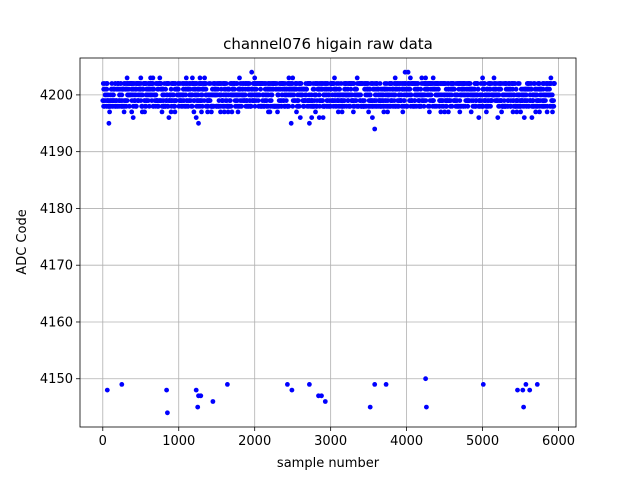 The width and height of the screenshot is (640, 484). Describe the element at coordinates (103, 441) in the screenshot. I see `x-tick-label: 0` at that location.